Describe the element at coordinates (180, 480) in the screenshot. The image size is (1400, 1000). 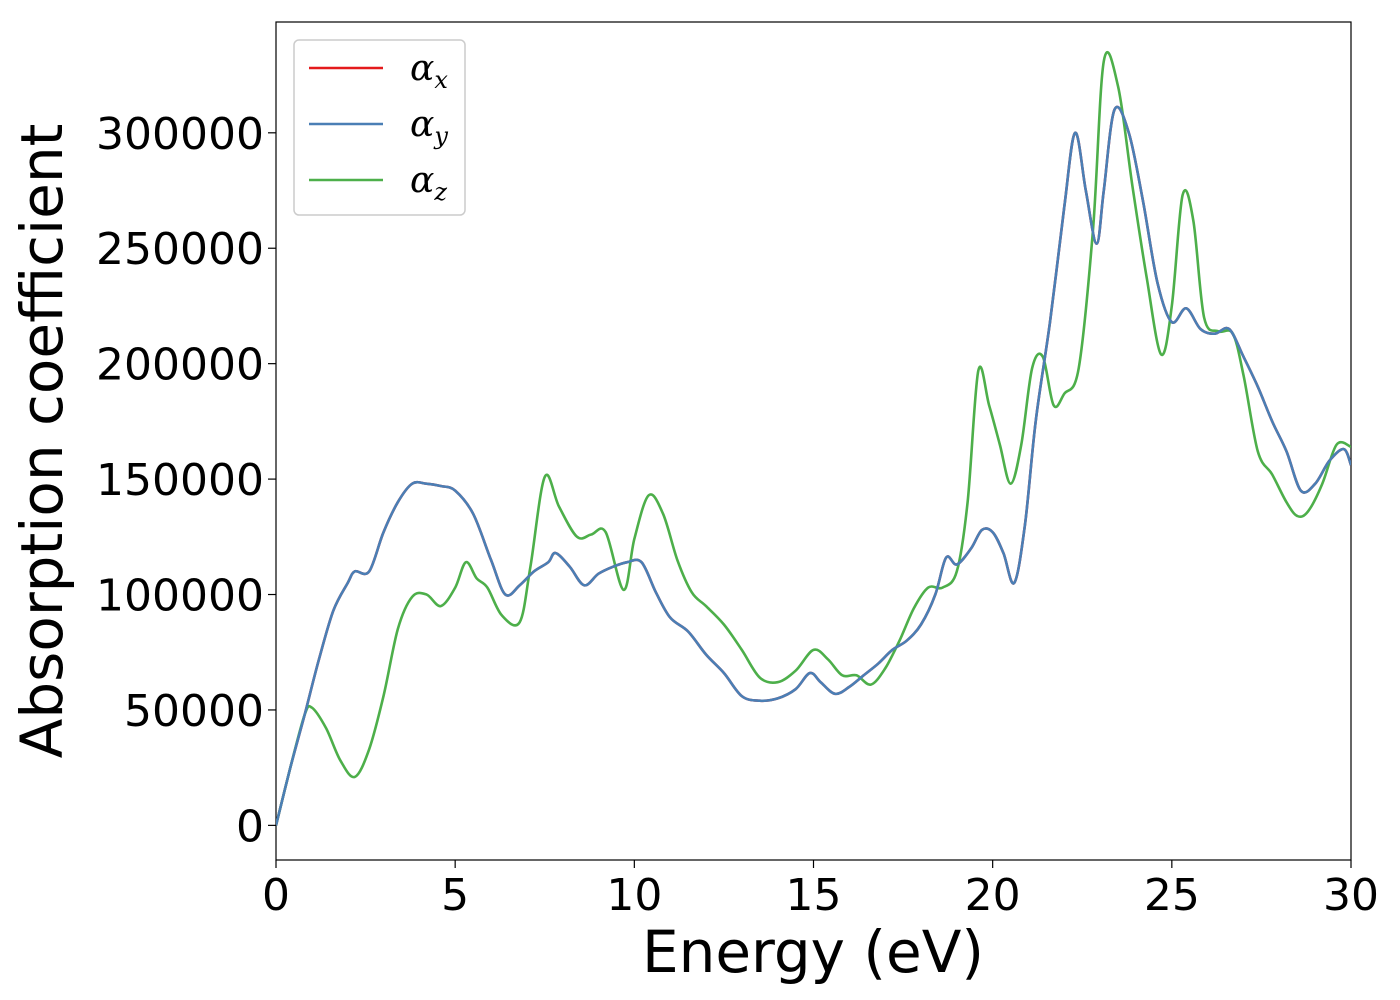
I see `y-tick-label: 150000` at that location.